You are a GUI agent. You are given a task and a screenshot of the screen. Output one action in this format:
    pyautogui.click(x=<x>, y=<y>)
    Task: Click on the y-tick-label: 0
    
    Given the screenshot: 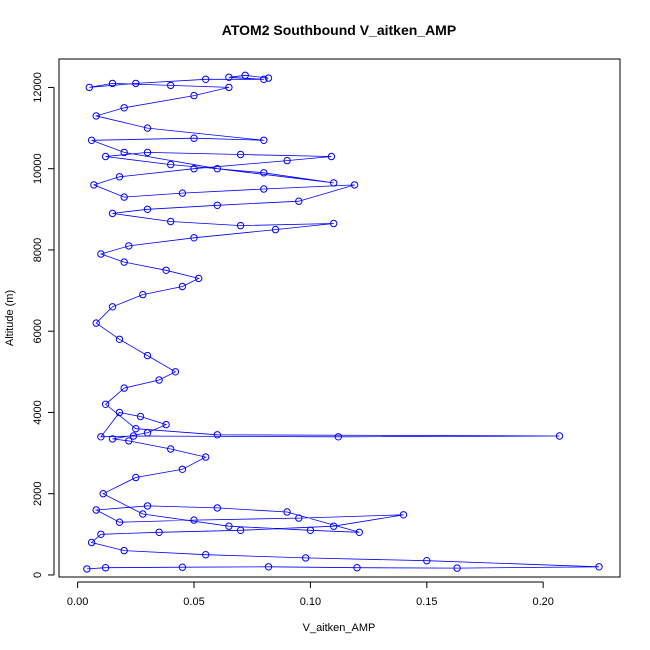 What is the action you would take?
    pyautogui.click(x=38, y=575)
    